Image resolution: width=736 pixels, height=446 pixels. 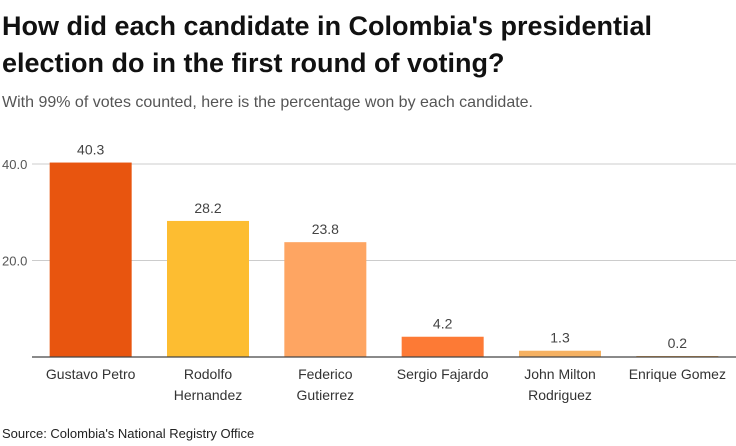 I want to click on category-label: Gustavo Petro, so click(x=91, y=374).